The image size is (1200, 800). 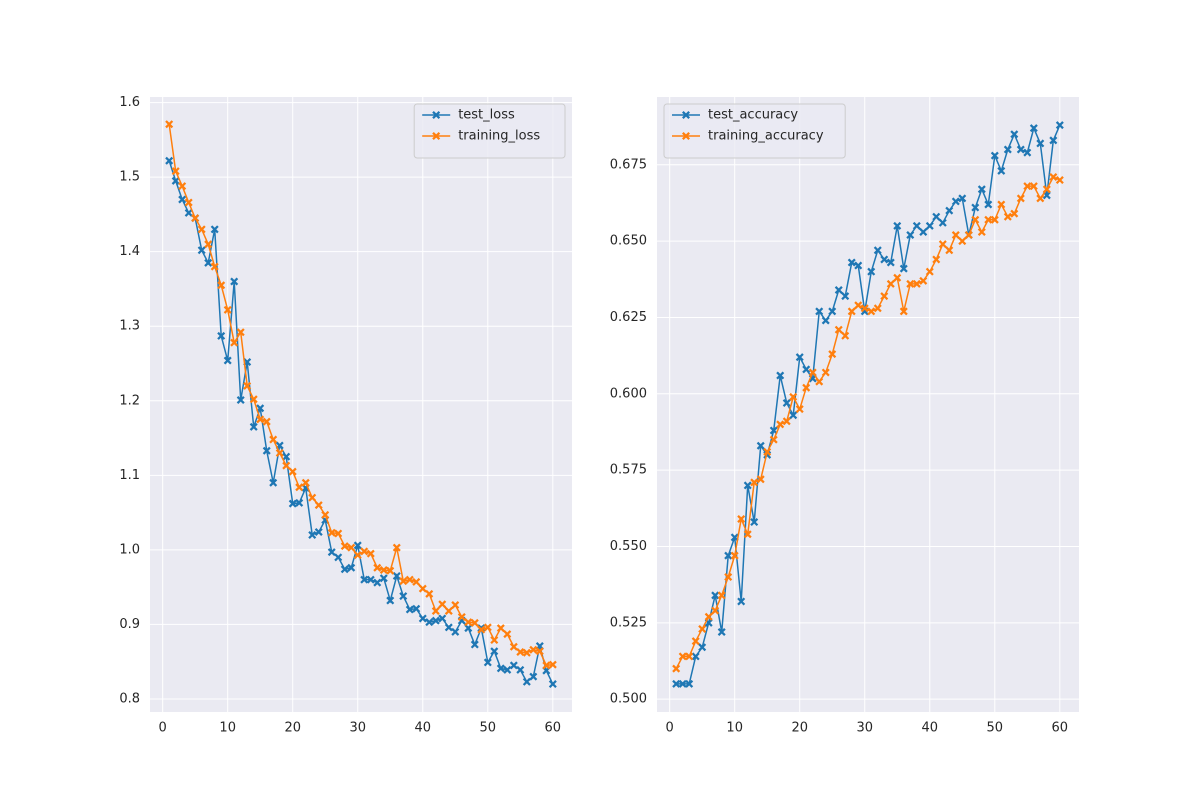 I want to click on y-tick-label: 1.4, so click(x=129, y=251).